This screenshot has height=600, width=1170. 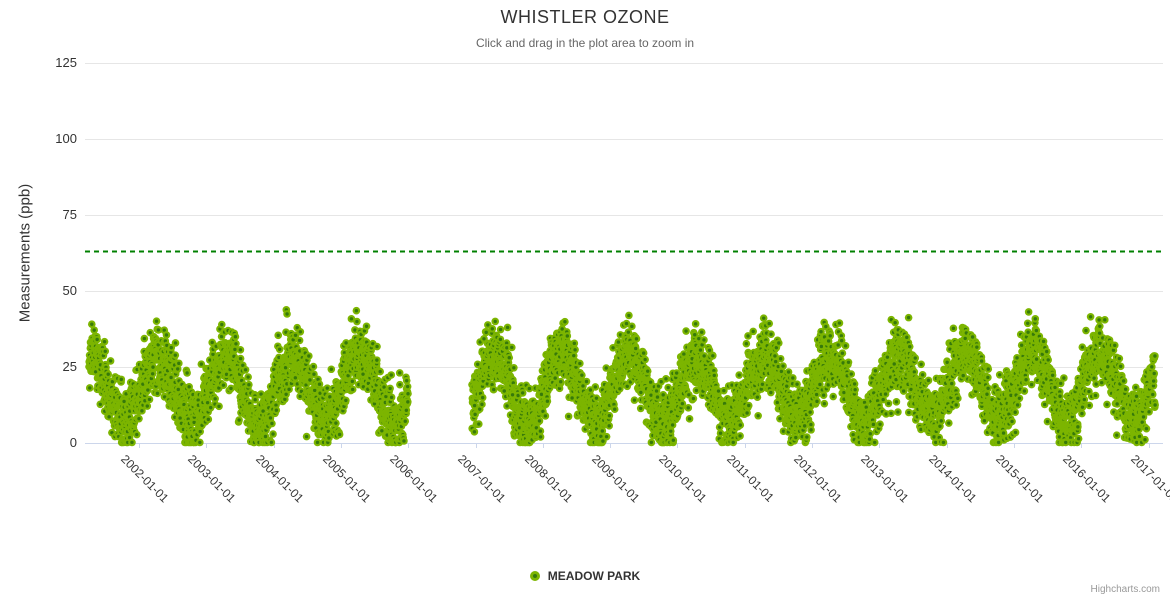 What do you see at coordinates (66, 138) in the screenshot?
I see `y-axis-tick-label: 100` at bounding box center [66, 138].